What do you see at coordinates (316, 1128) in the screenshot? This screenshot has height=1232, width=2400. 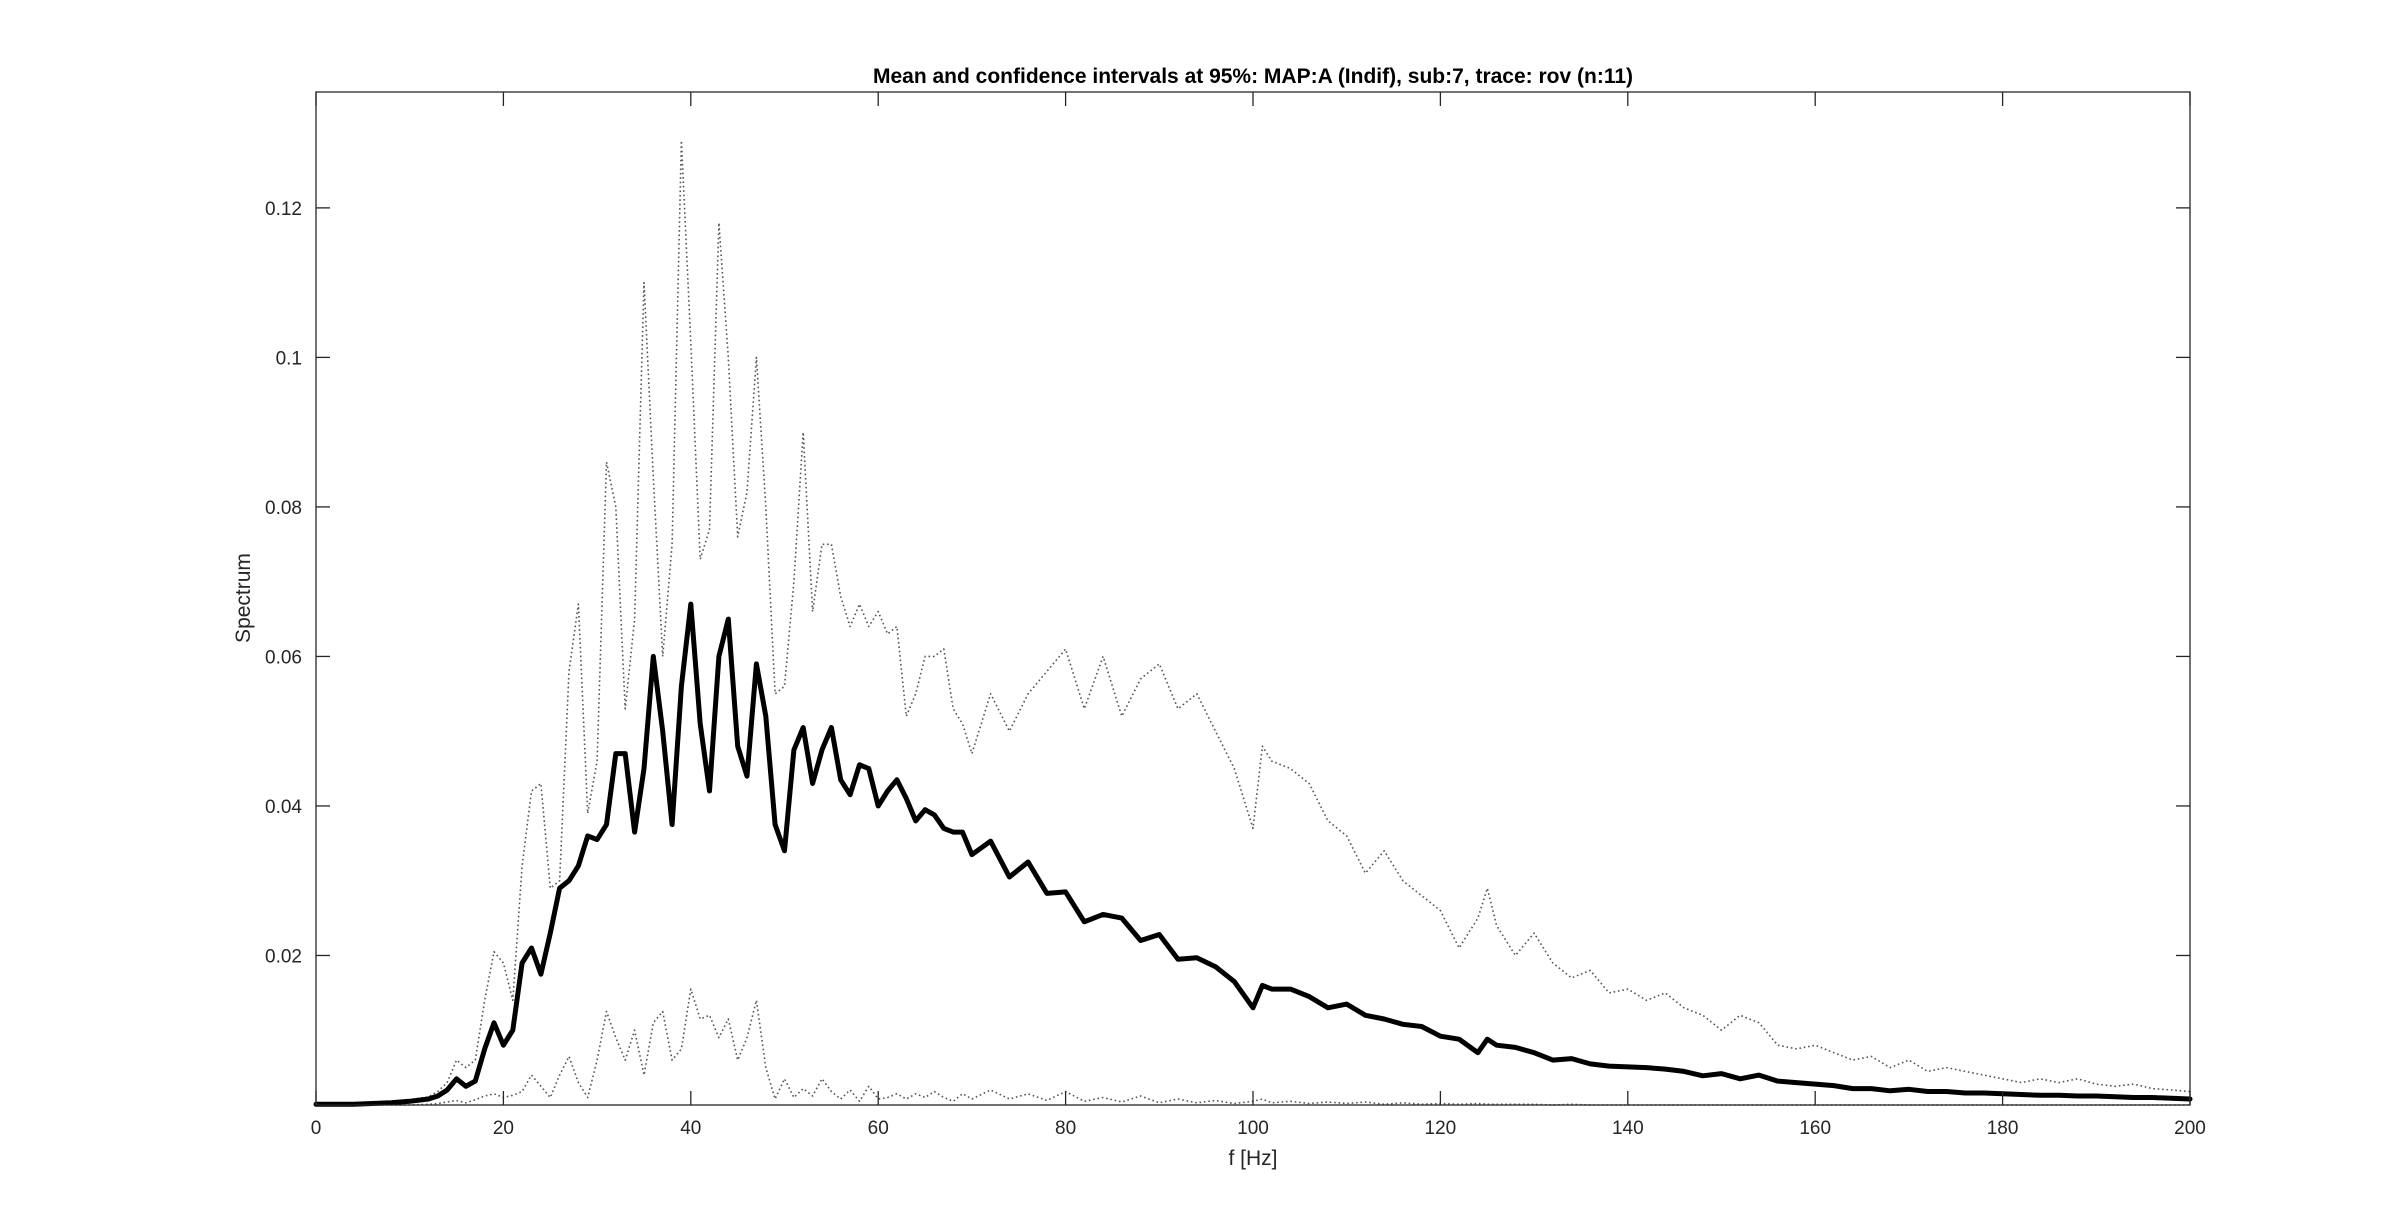 I see `x-tick-label: 0` at bounding box center [316, 1128].